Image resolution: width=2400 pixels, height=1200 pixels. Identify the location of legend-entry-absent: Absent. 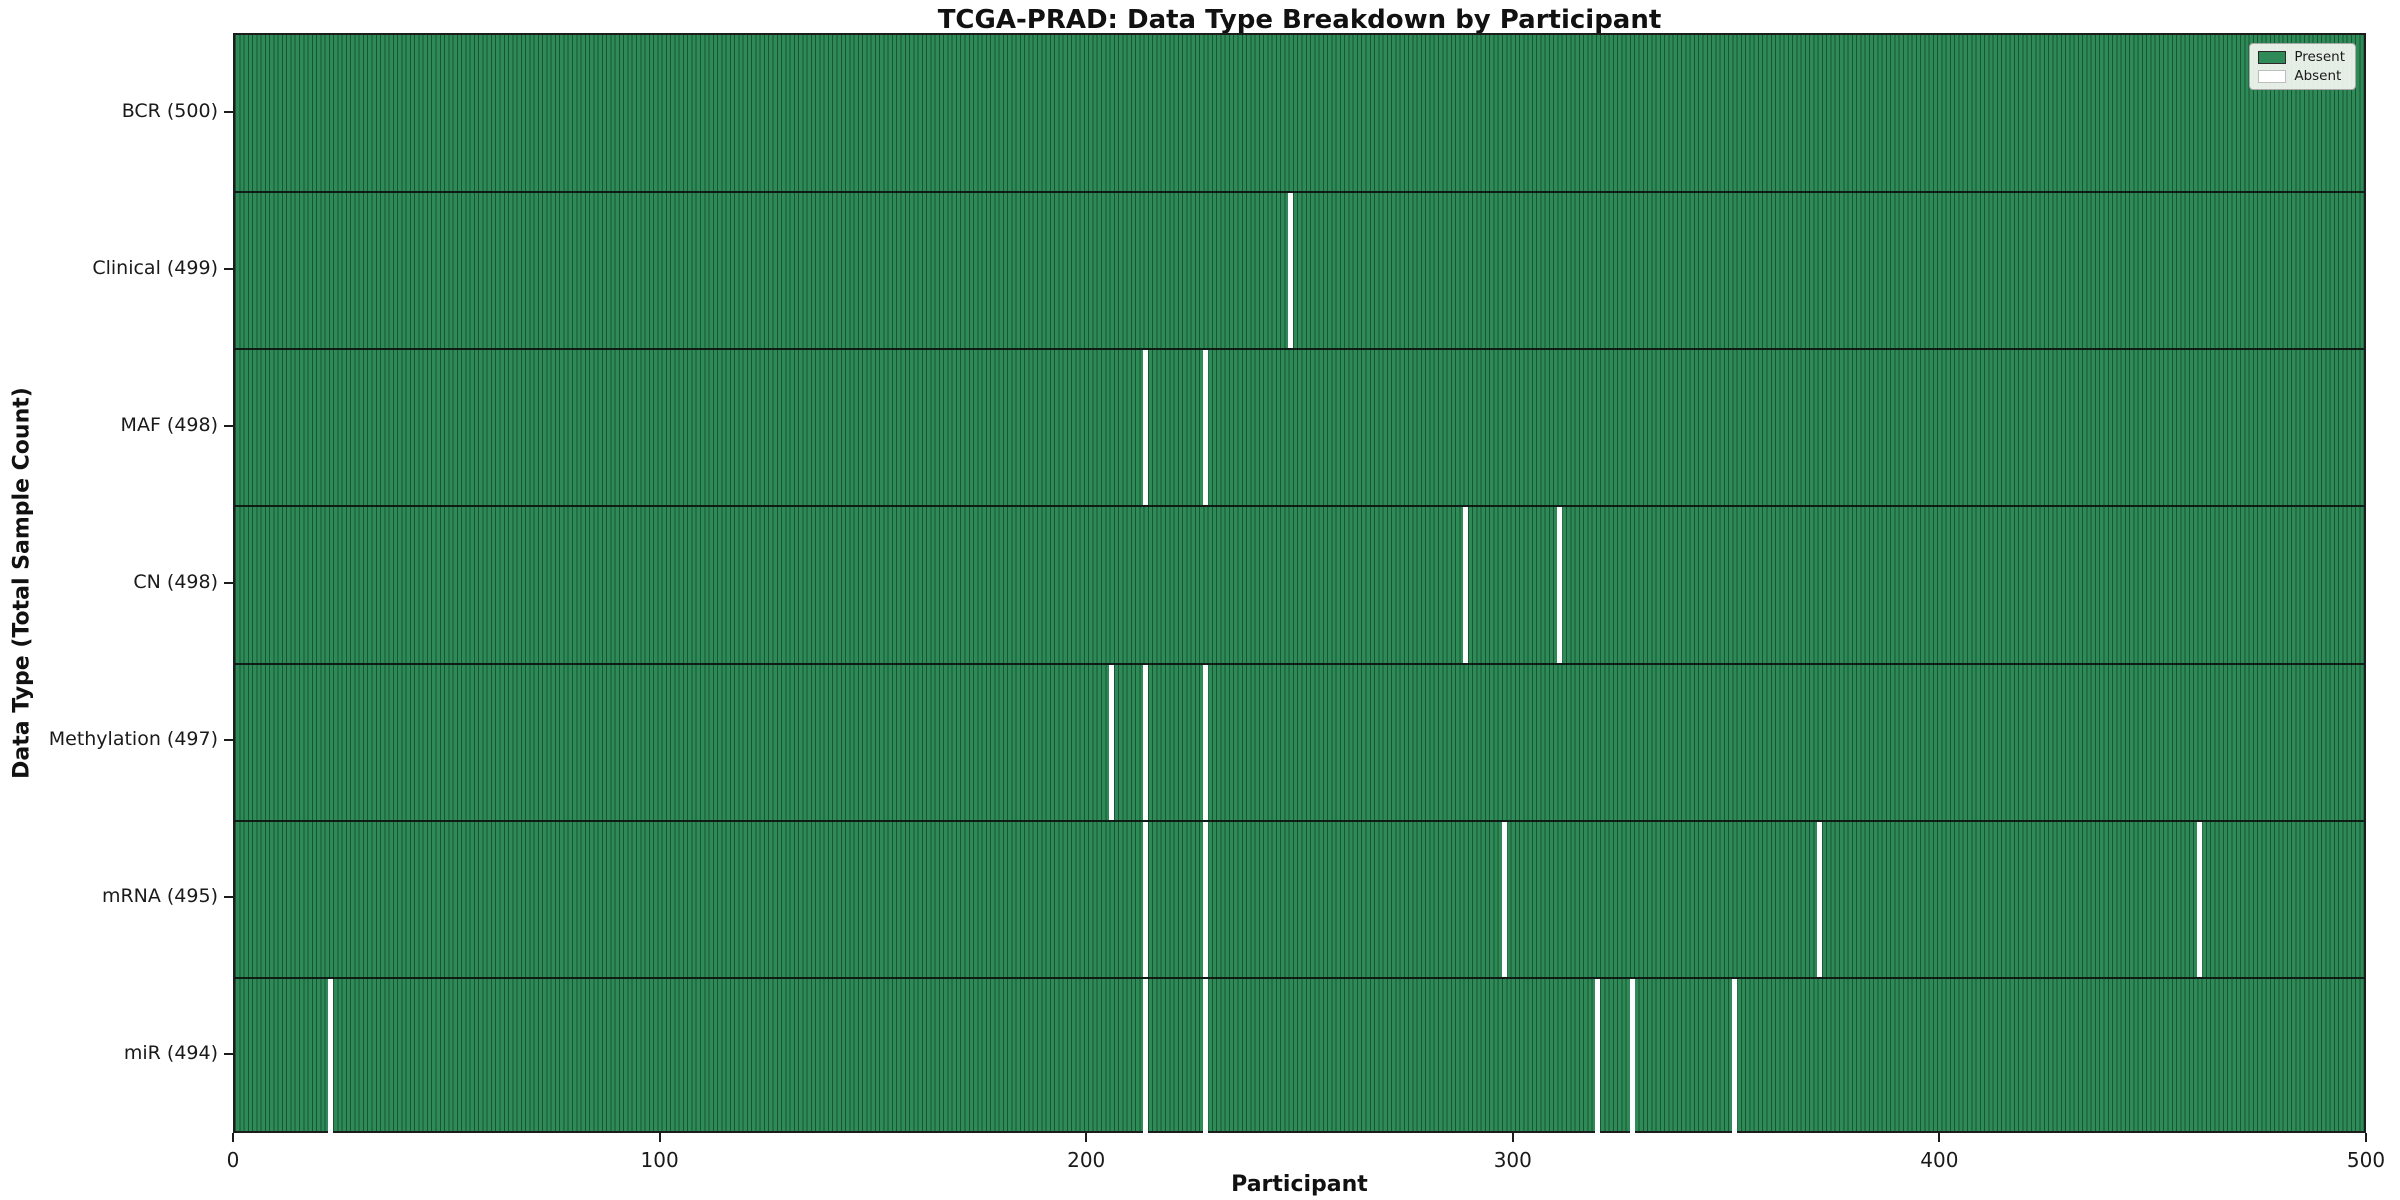
(2301, 76).